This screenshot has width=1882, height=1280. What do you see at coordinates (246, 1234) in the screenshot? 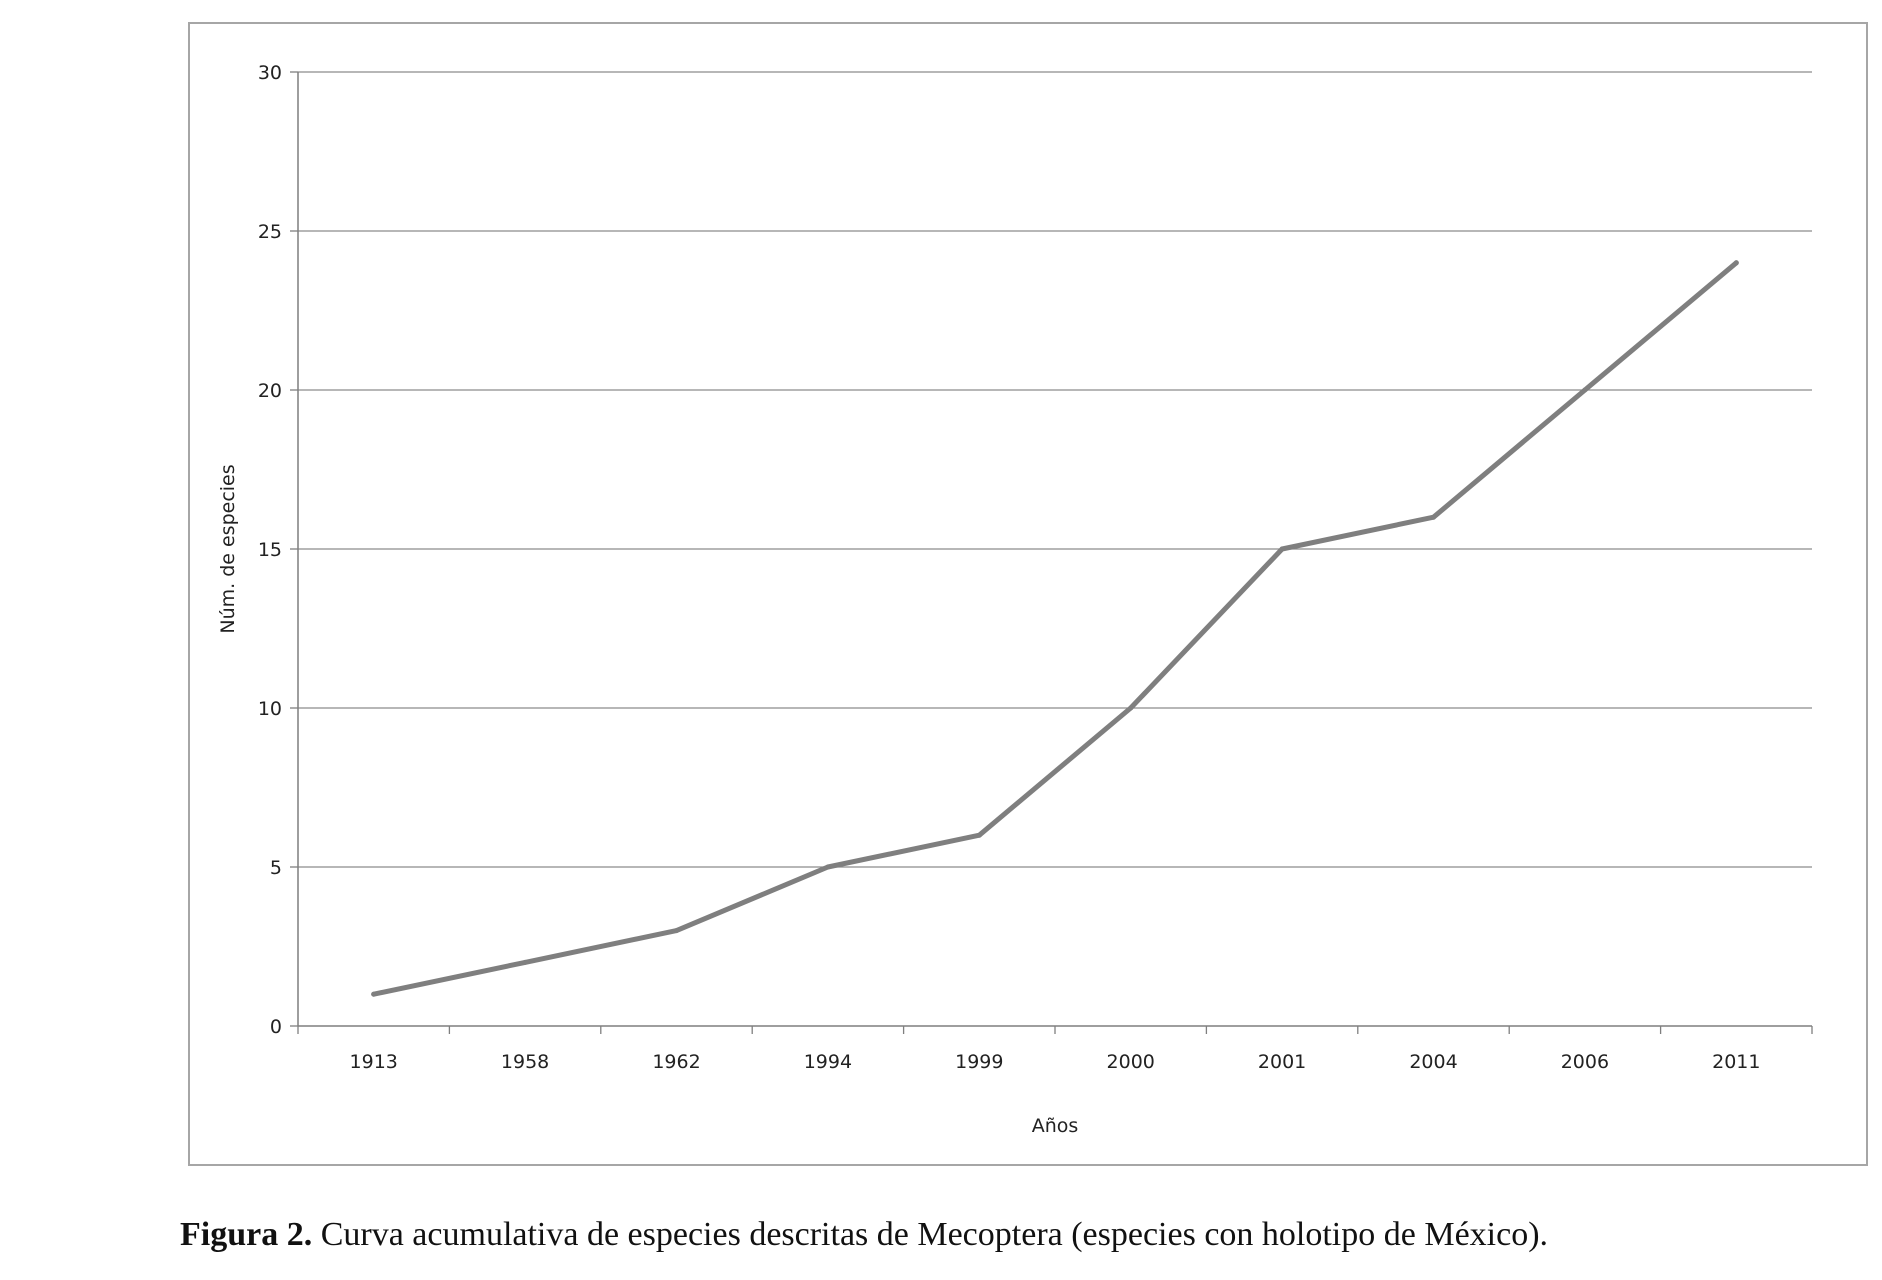
I see `caption-label: Figura 2.` at bounding box center [246, 1234].